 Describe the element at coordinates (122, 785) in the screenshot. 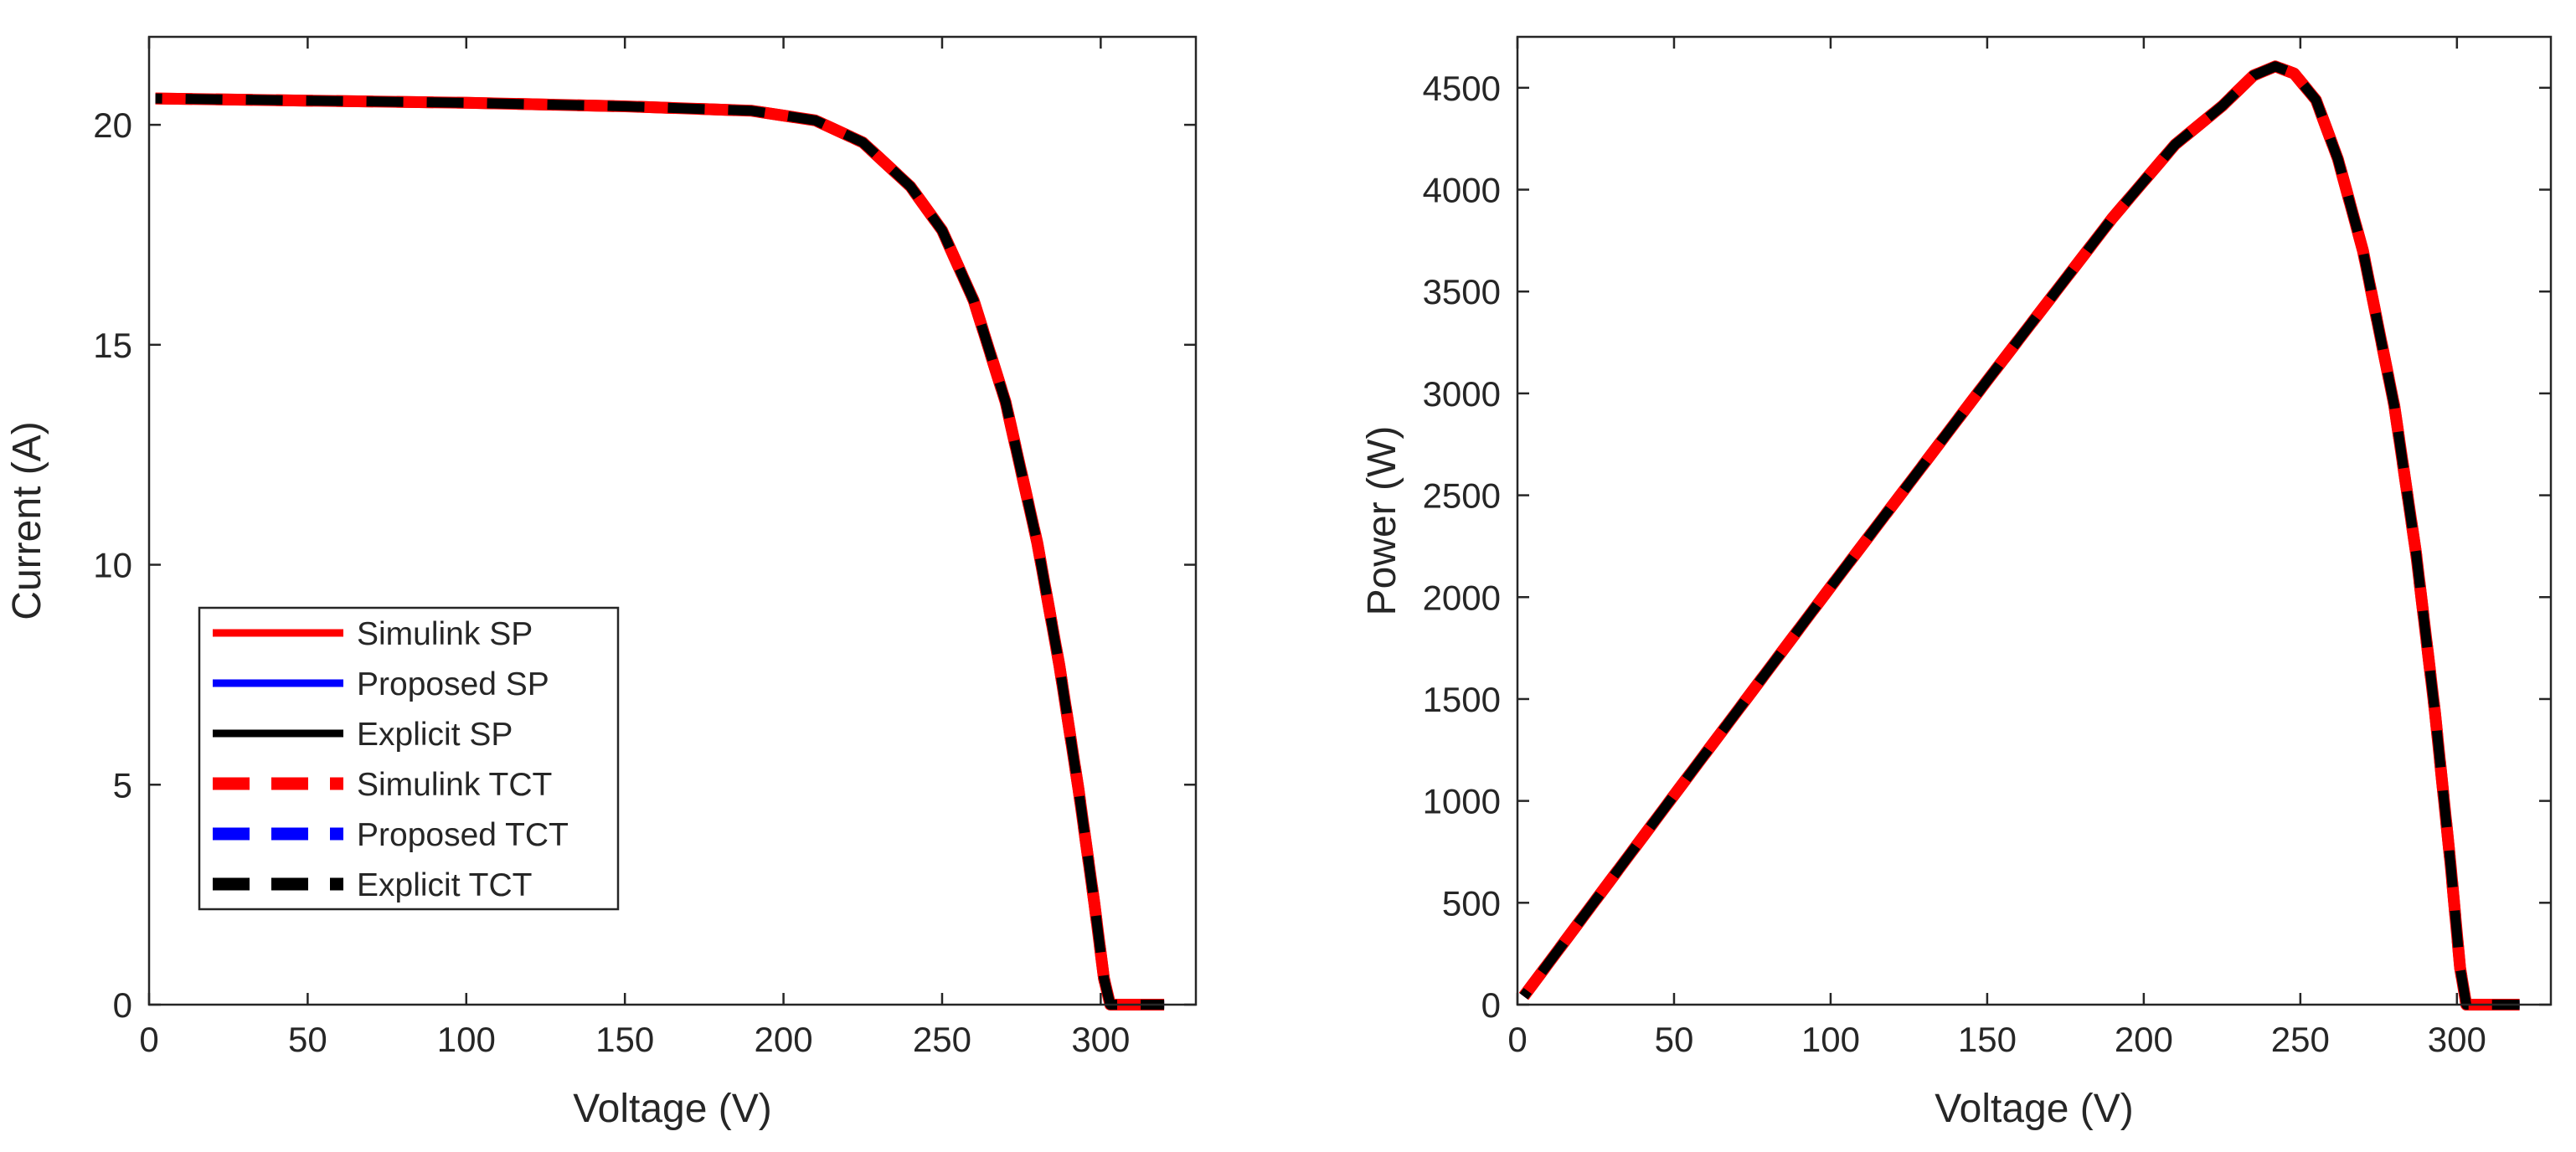

I see `y-tick-label: 5` at that location.